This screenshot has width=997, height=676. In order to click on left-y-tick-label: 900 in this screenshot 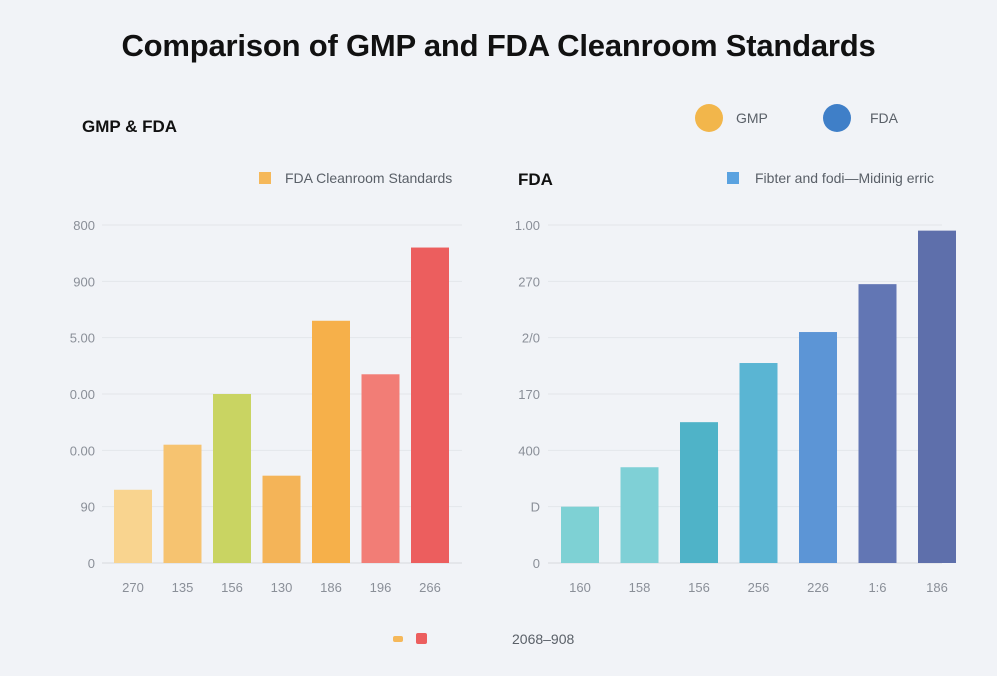, I will do `click(84, 281)`.